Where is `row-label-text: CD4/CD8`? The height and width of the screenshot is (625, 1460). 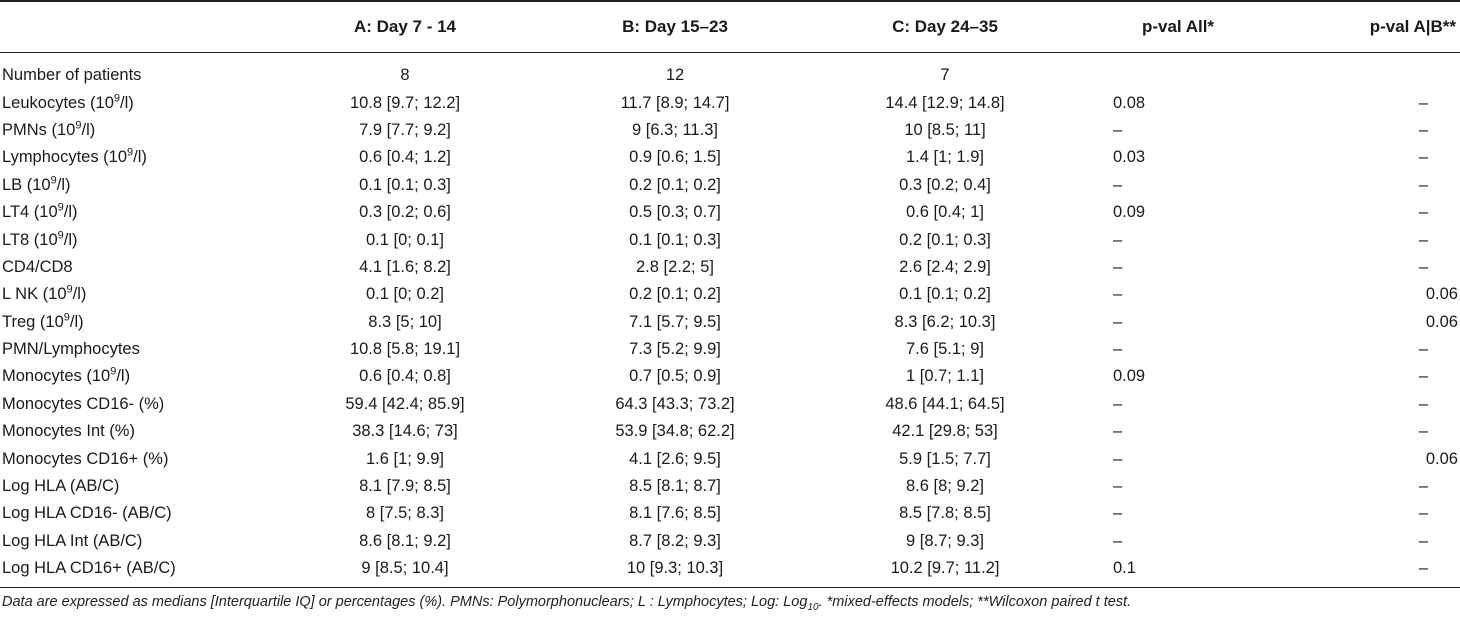 row-label-text: CD4/CD8 is located at coordinates (37, 266).